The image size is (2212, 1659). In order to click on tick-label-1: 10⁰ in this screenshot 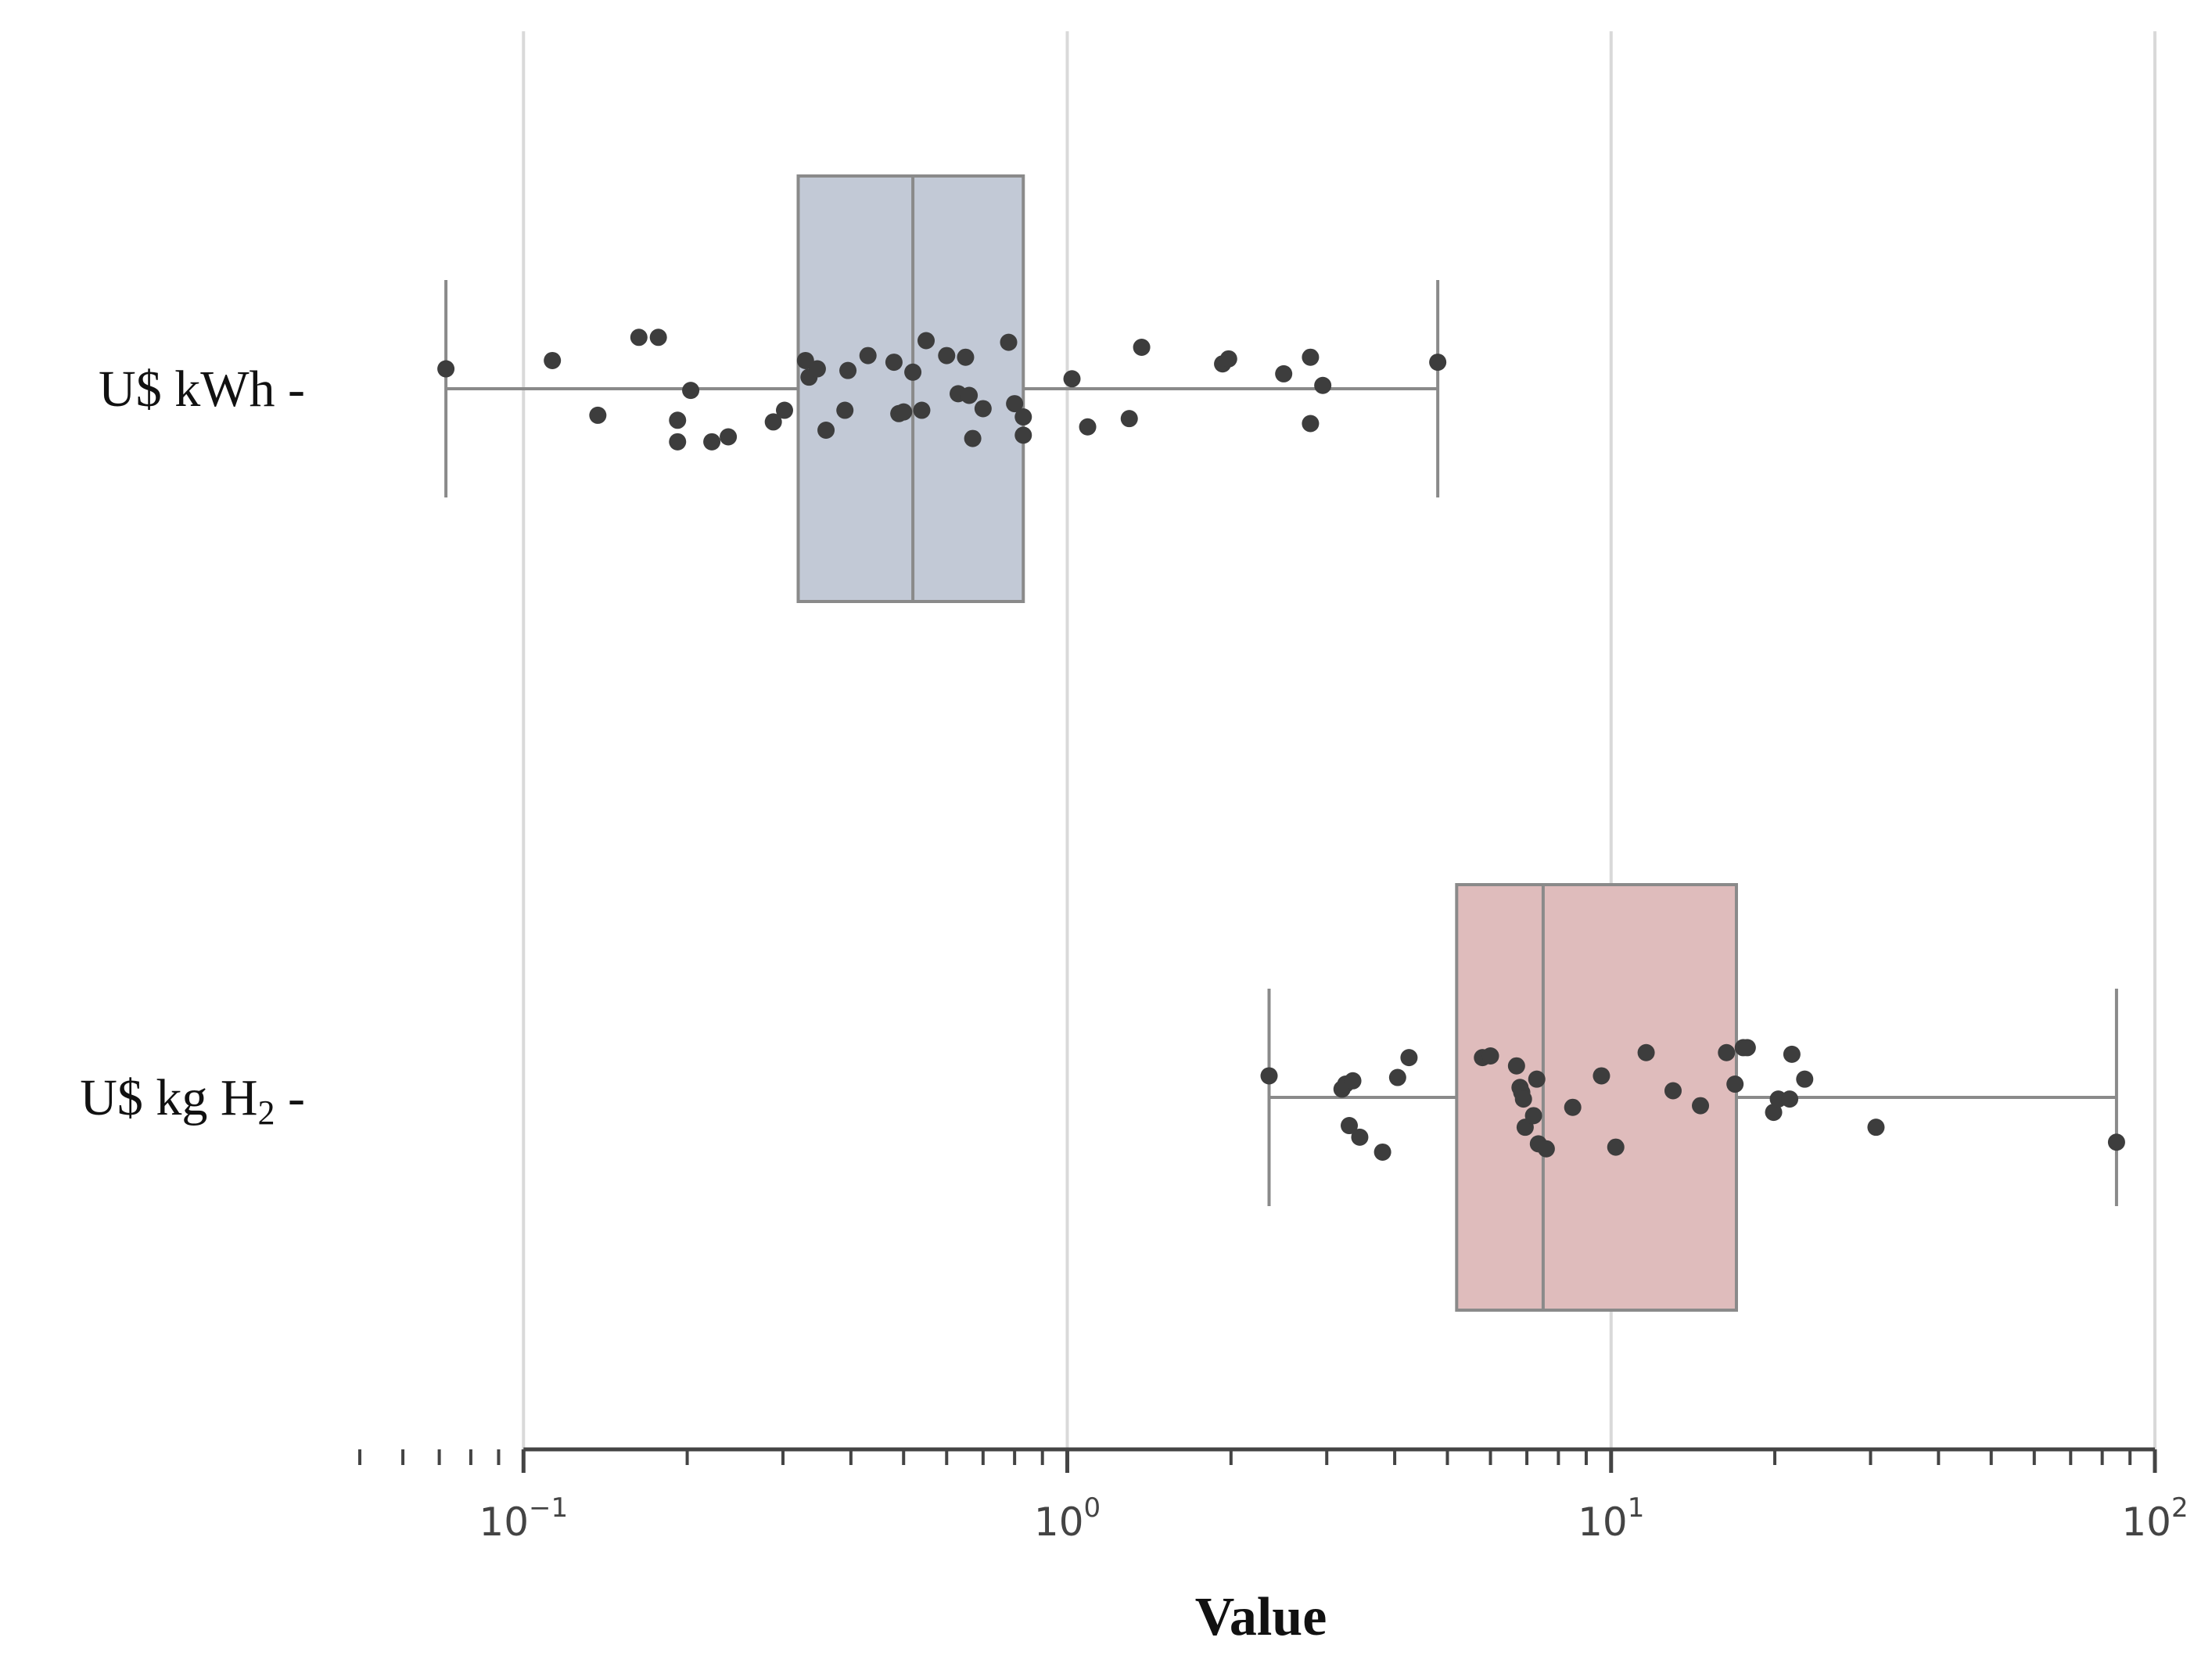, I will do `click(1067, 1518)`.